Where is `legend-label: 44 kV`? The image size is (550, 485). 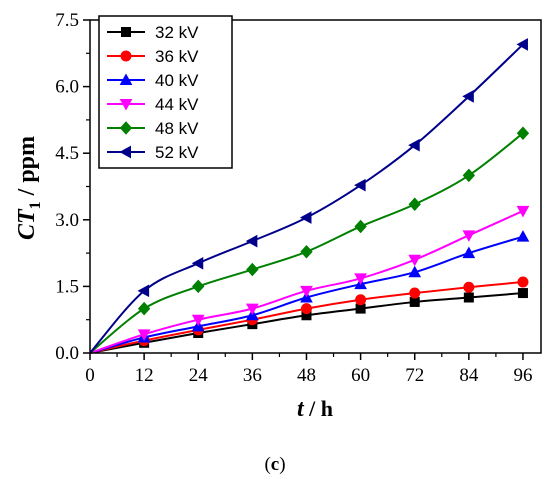 legend-label: 44 kV is located at coordinates (177, 104).